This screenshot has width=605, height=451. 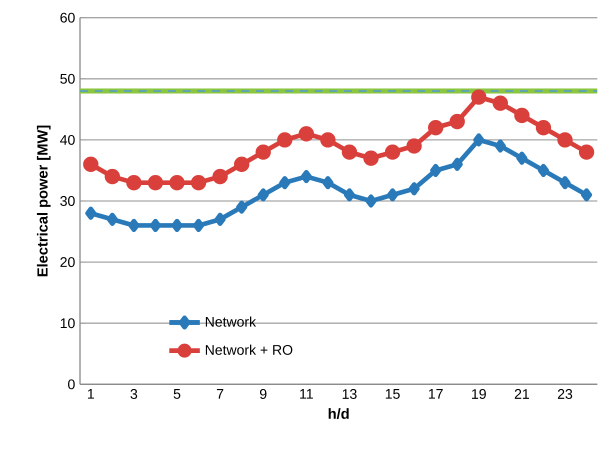 I want to click on y-tick-label: 20, so click(x=67, y=262).